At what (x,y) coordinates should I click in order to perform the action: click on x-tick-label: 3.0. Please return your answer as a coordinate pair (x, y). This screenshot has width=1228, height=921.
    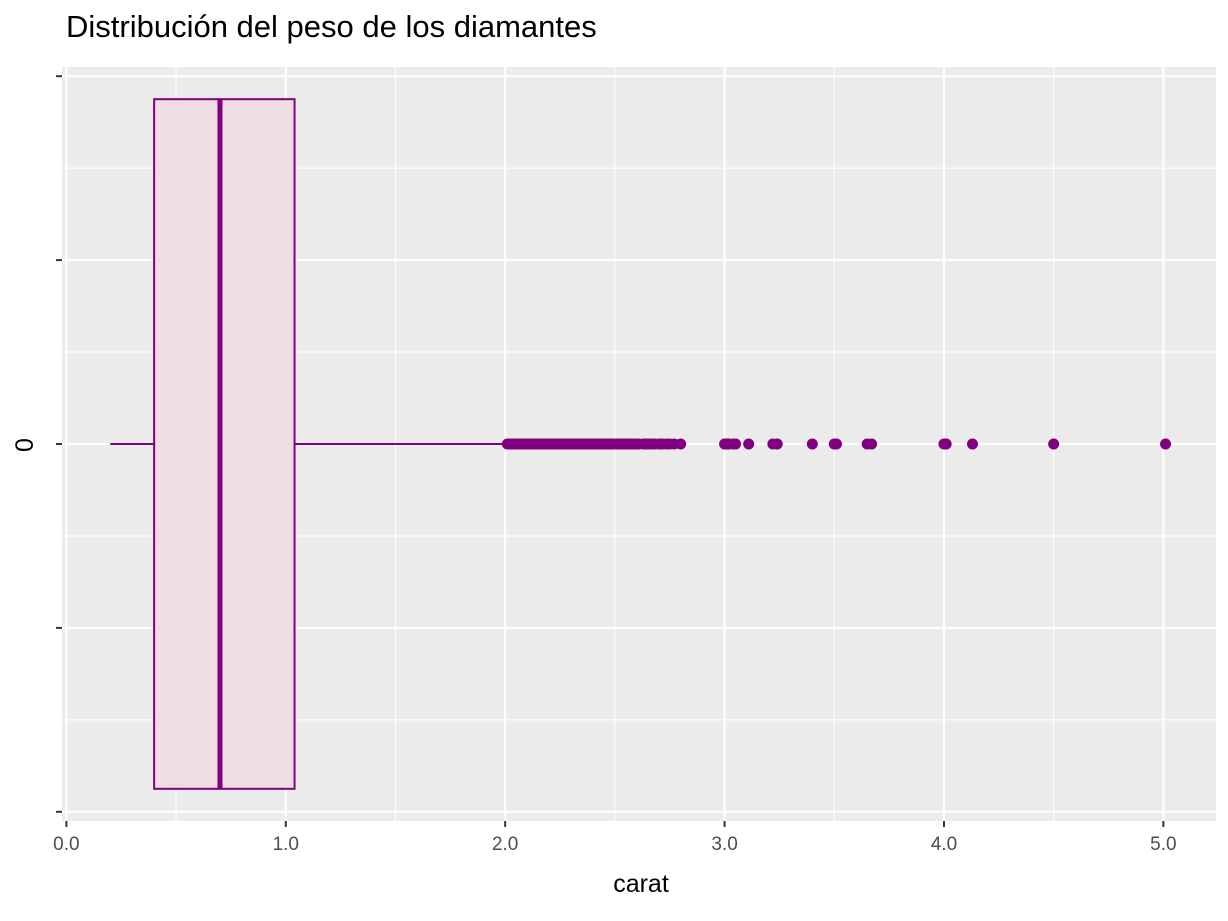
    Looking at the image, I should click on (724, 844).